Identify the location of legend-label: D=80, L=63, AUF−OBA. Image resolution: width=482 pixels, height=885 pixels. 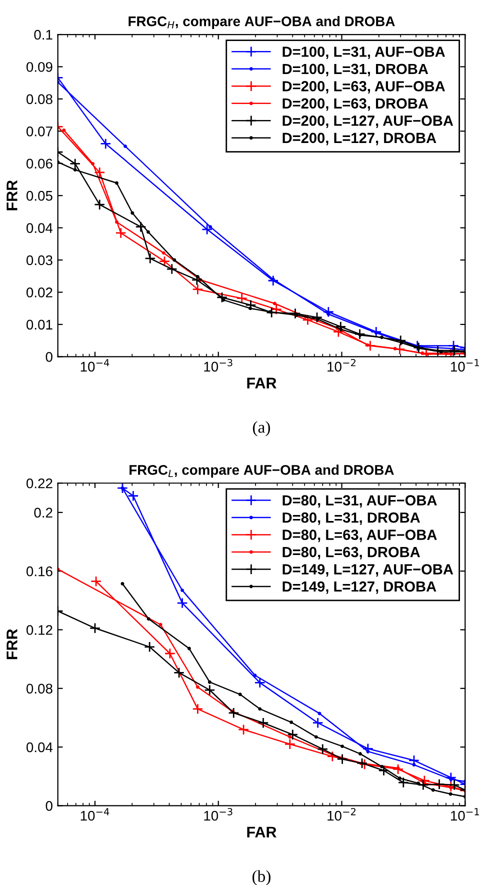
(359, 536).